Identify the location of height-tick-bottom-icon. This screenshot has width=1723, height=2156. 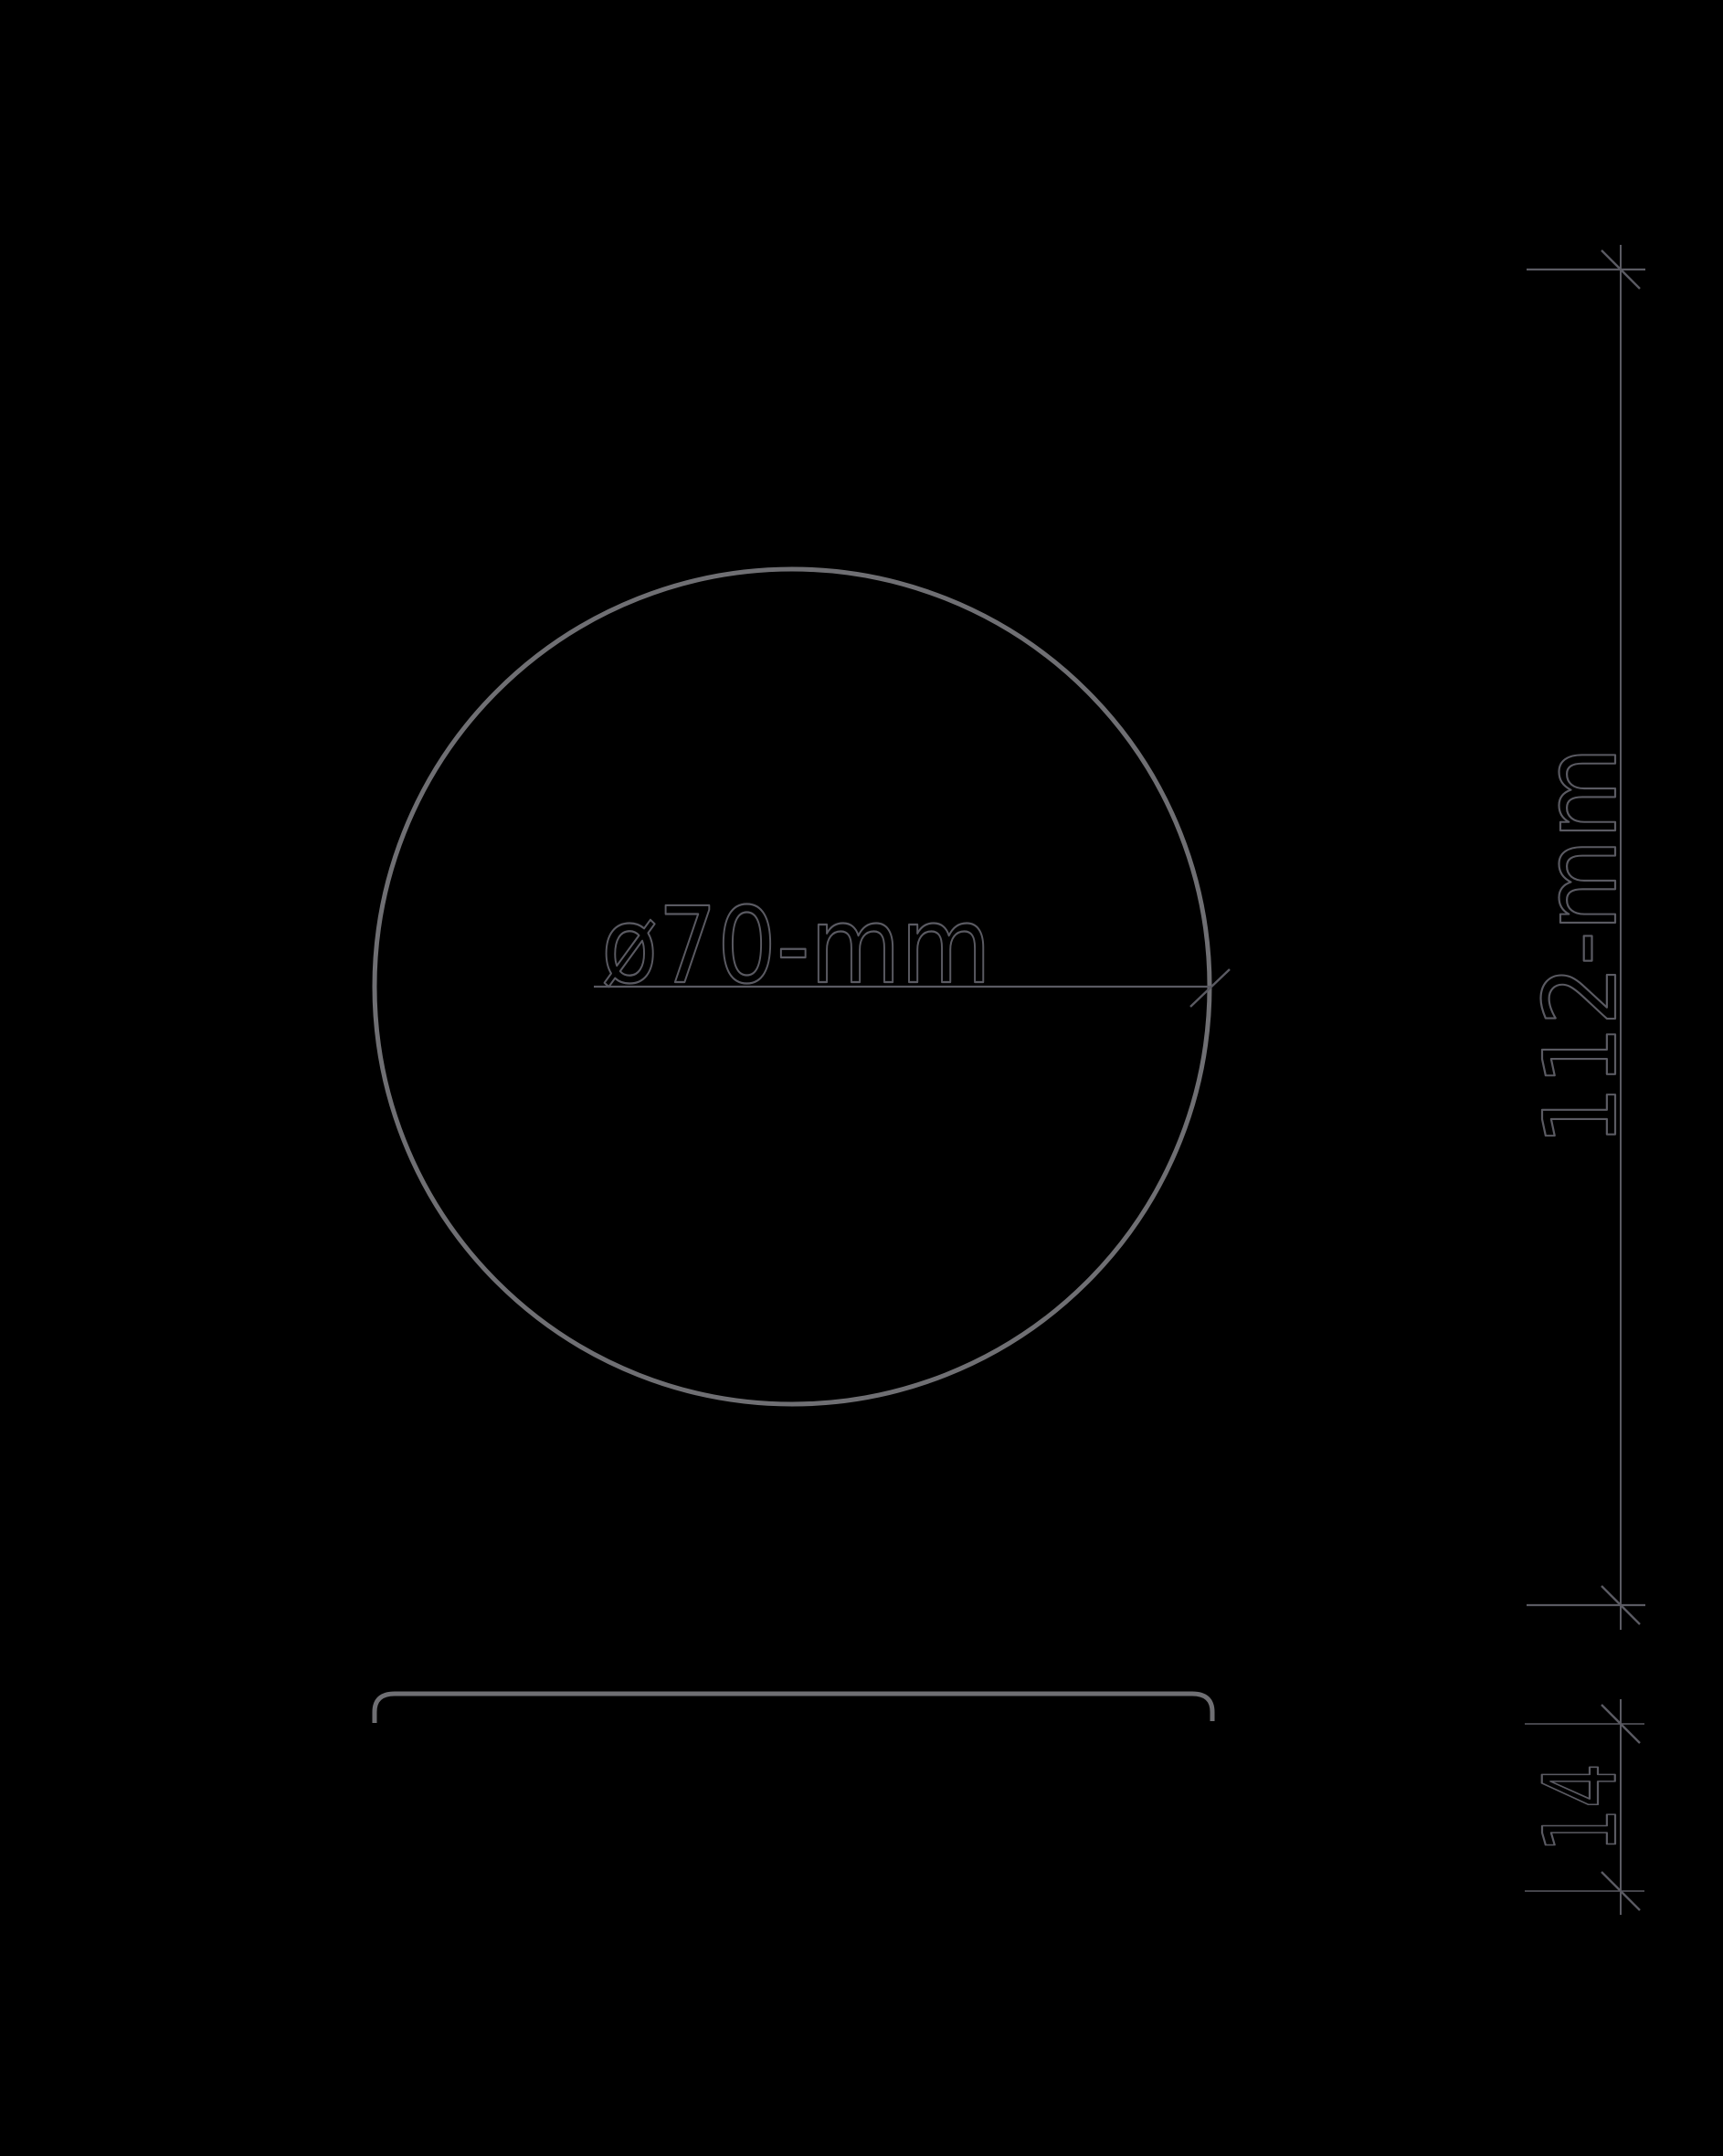
(1621, 1605).